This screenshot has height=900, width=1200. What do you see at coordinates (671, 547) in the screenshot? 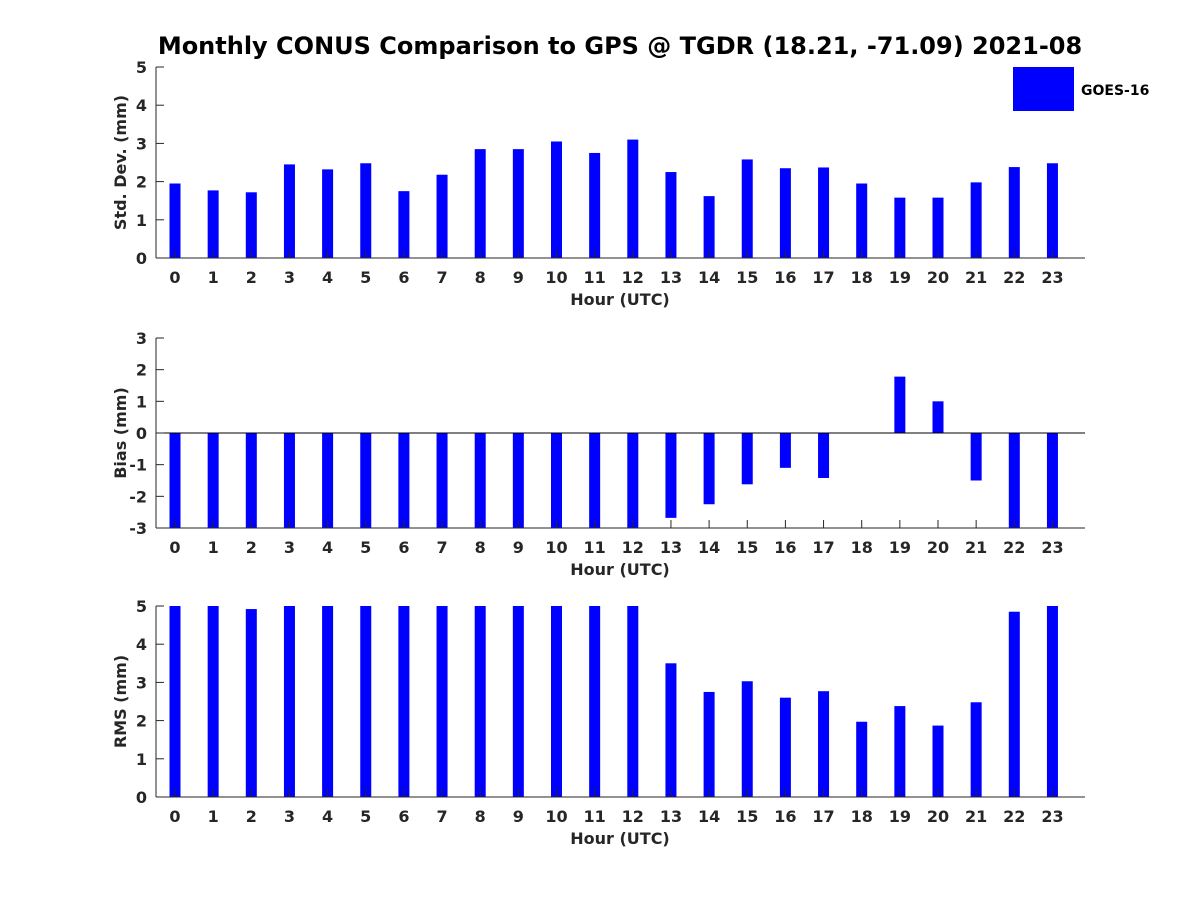
I see `bias-x-tick-label: 13` at bounding box center [671, 547].